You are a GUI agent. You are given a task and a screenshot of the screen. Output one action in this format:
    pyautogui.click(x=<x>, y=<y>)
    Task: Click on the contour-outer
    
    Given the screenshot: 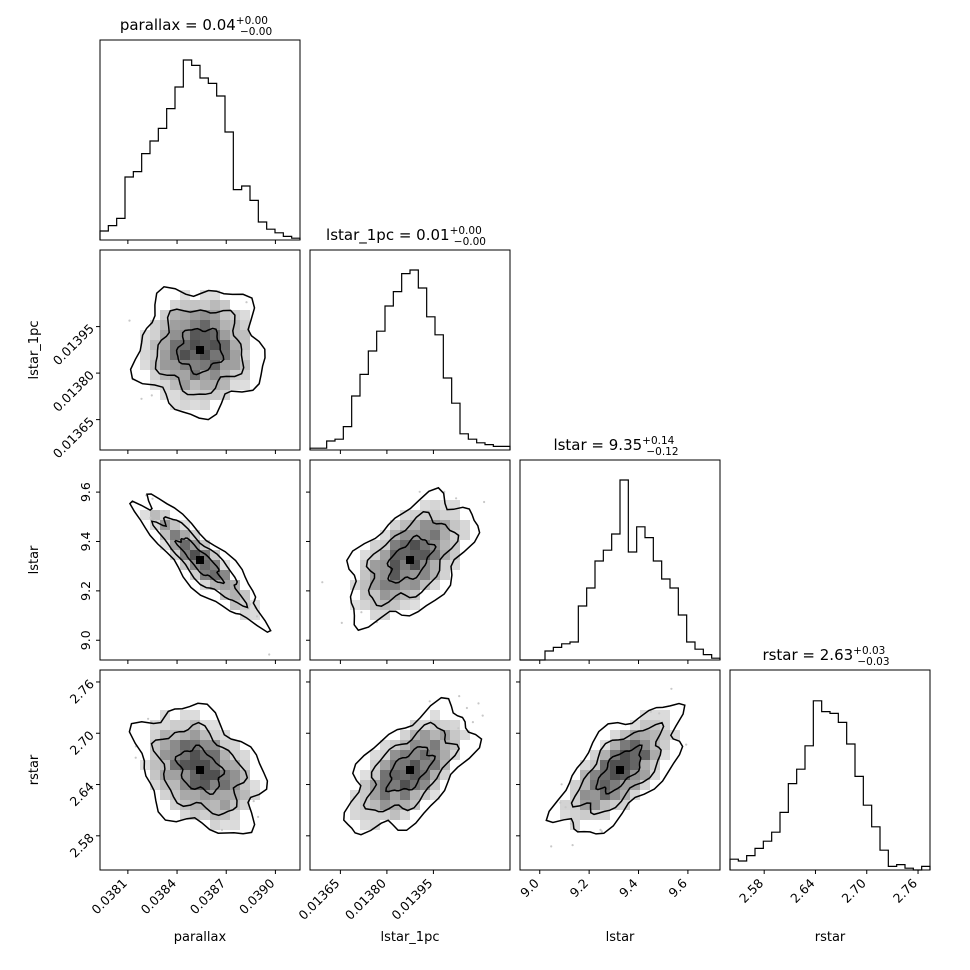 What is the action you would take?
    pyautogui.click(x=198, y=768)
    